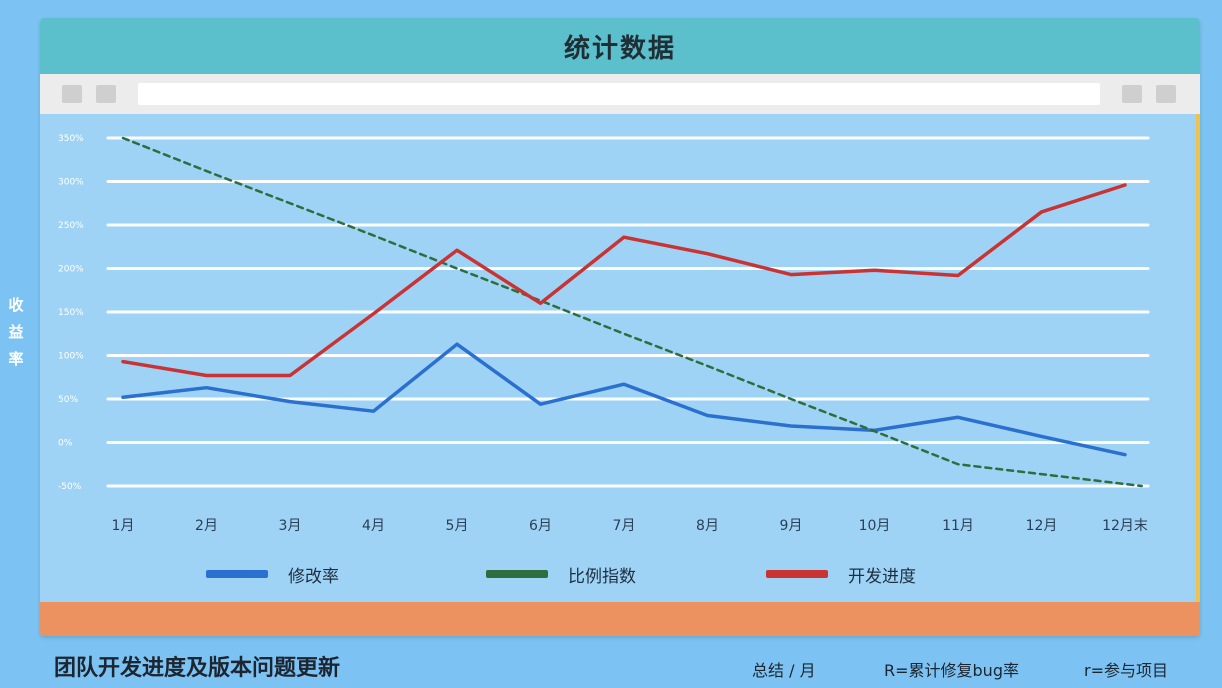  I want to click on y-tick-label: -50%, so click(70, 487).